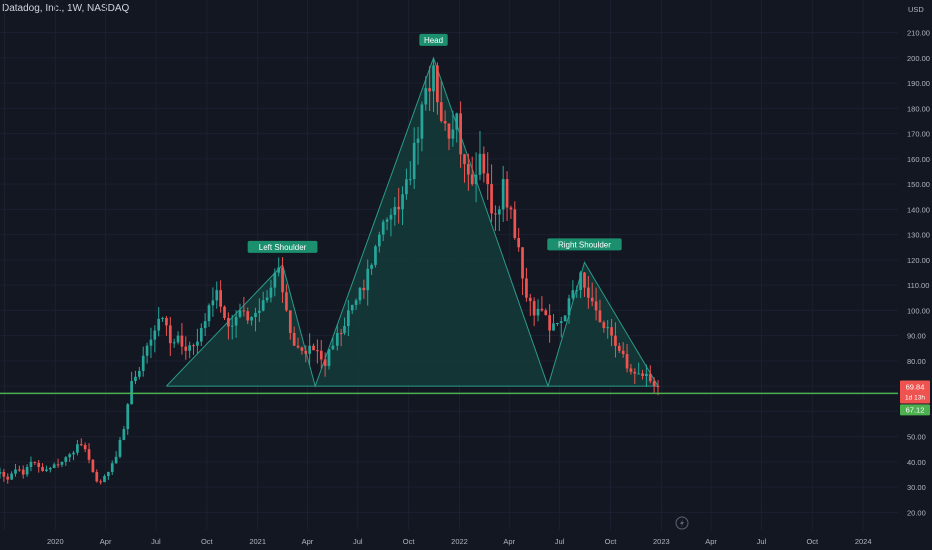 The height and width of the screenshot is (550, 932). I want to click on lightning-icon, so click(682, 523).